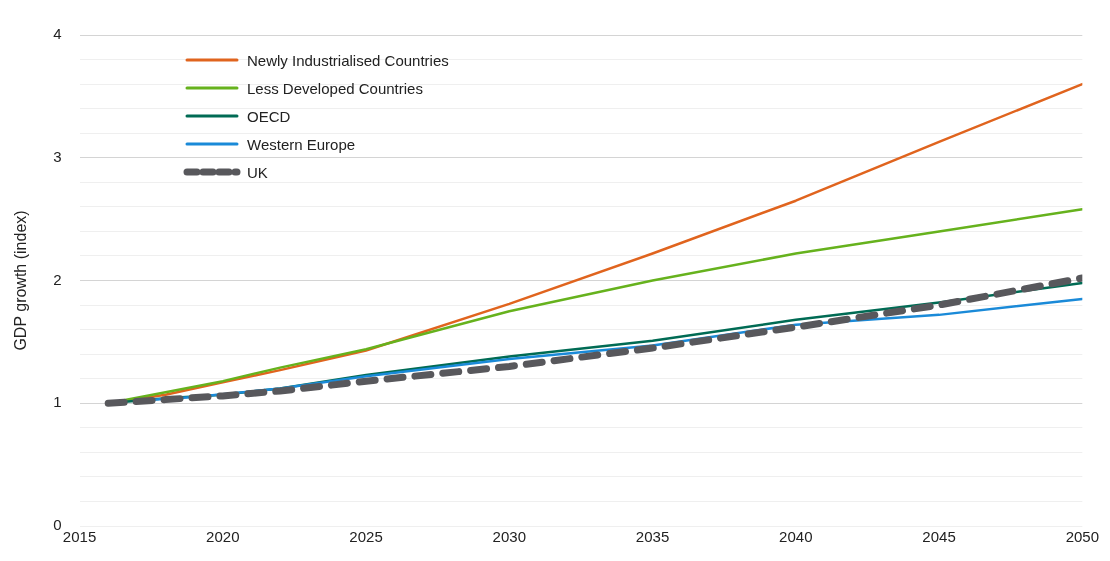 Image resolution: width=1110 pixels, height=561 pixels. Describe the element at coordinates (21, 280) in the screenshot. I see `y-axis-title: GDP growth (index)` at that location.